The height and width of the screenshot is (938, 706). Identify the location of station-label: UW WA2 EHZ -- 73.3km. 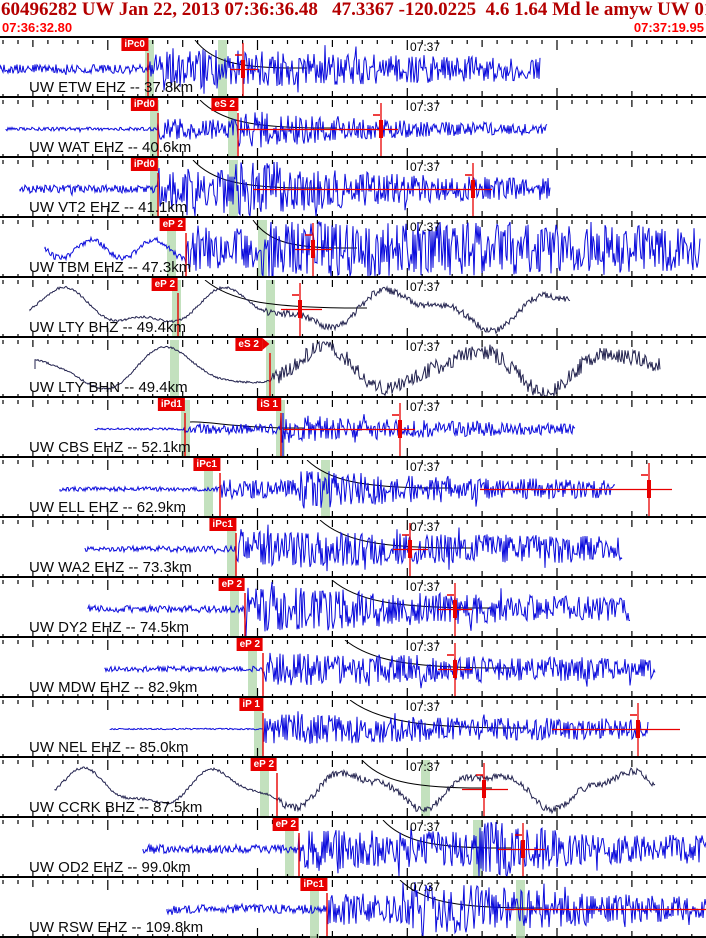
(110, 567).